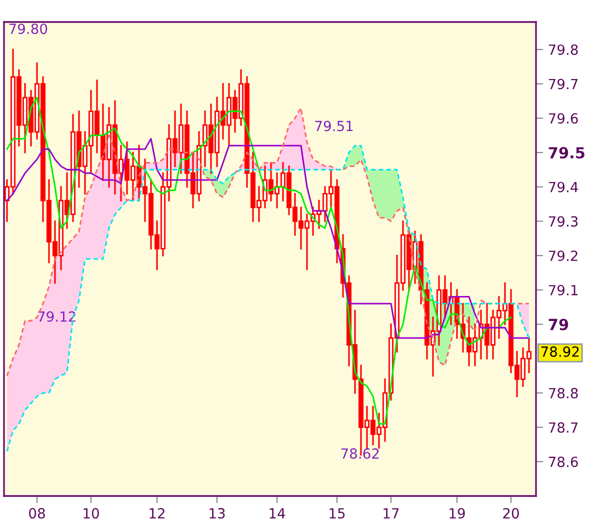  I want to click on x-tick-label: 08, so click(37, 513).